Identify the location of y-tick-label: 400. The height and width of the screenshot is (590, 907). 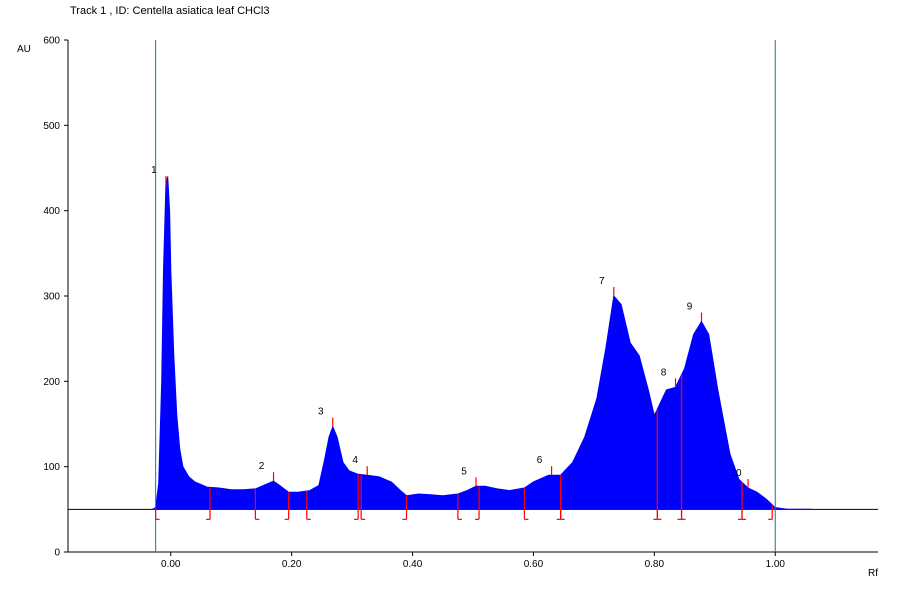
(51, 211).